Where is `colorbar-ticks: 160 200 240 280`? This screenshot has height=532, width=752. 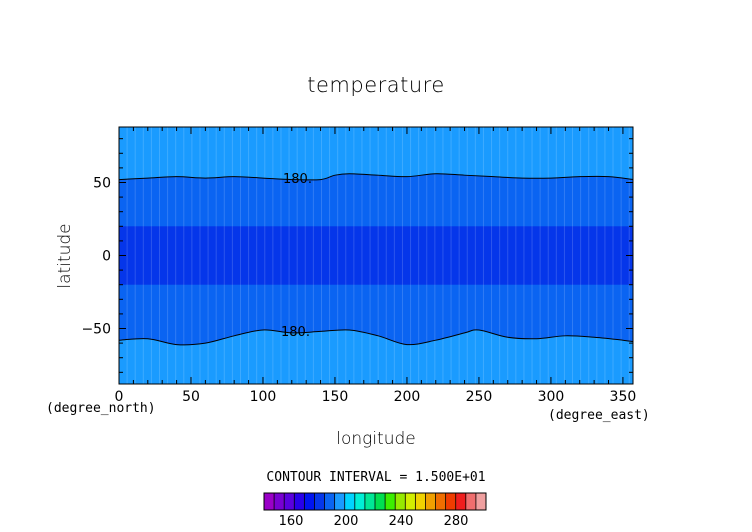 colorbar-ticks: 160 200 240 280 is located at coordinates (374, 521).